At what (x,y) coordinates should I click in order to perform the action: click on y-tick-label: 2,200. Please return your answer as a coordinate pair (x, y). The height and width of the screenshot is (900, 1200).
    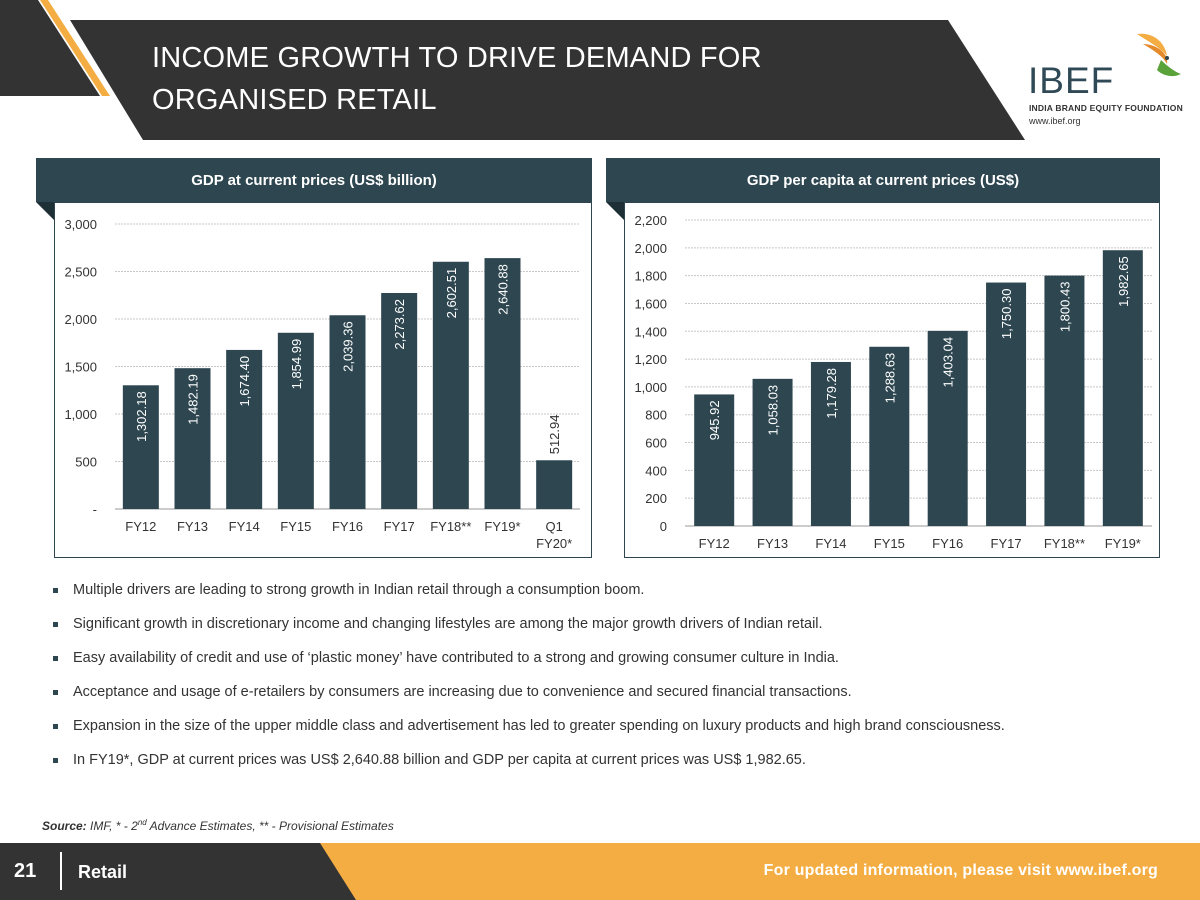
    Looking at the image, I should click on (650, 220).